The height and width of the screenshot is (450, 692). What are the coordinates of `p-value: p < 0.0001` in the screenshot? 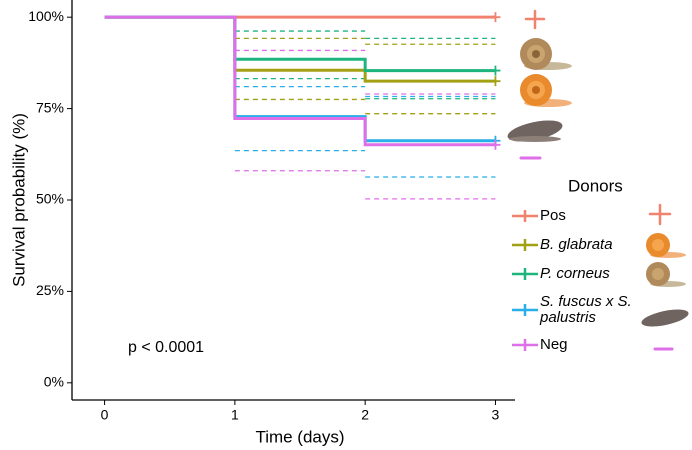 It's located at (166, 347).